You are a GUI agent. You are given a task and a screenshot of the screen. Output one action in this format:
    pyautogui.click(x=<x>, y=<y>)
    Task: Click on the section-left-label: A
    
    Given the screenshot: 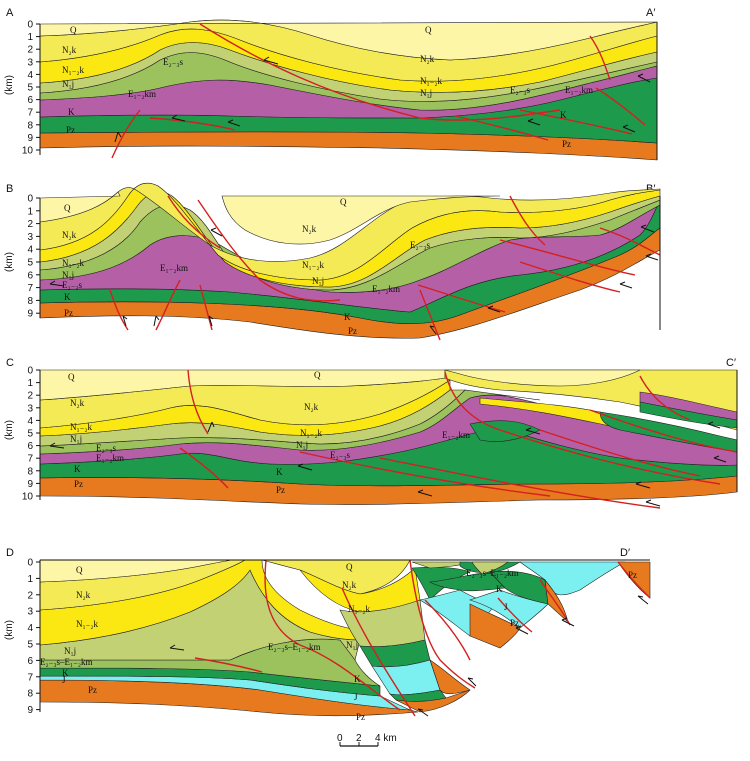 What is the action you would take?
    pyautogui.click(x=10, y=13)
    